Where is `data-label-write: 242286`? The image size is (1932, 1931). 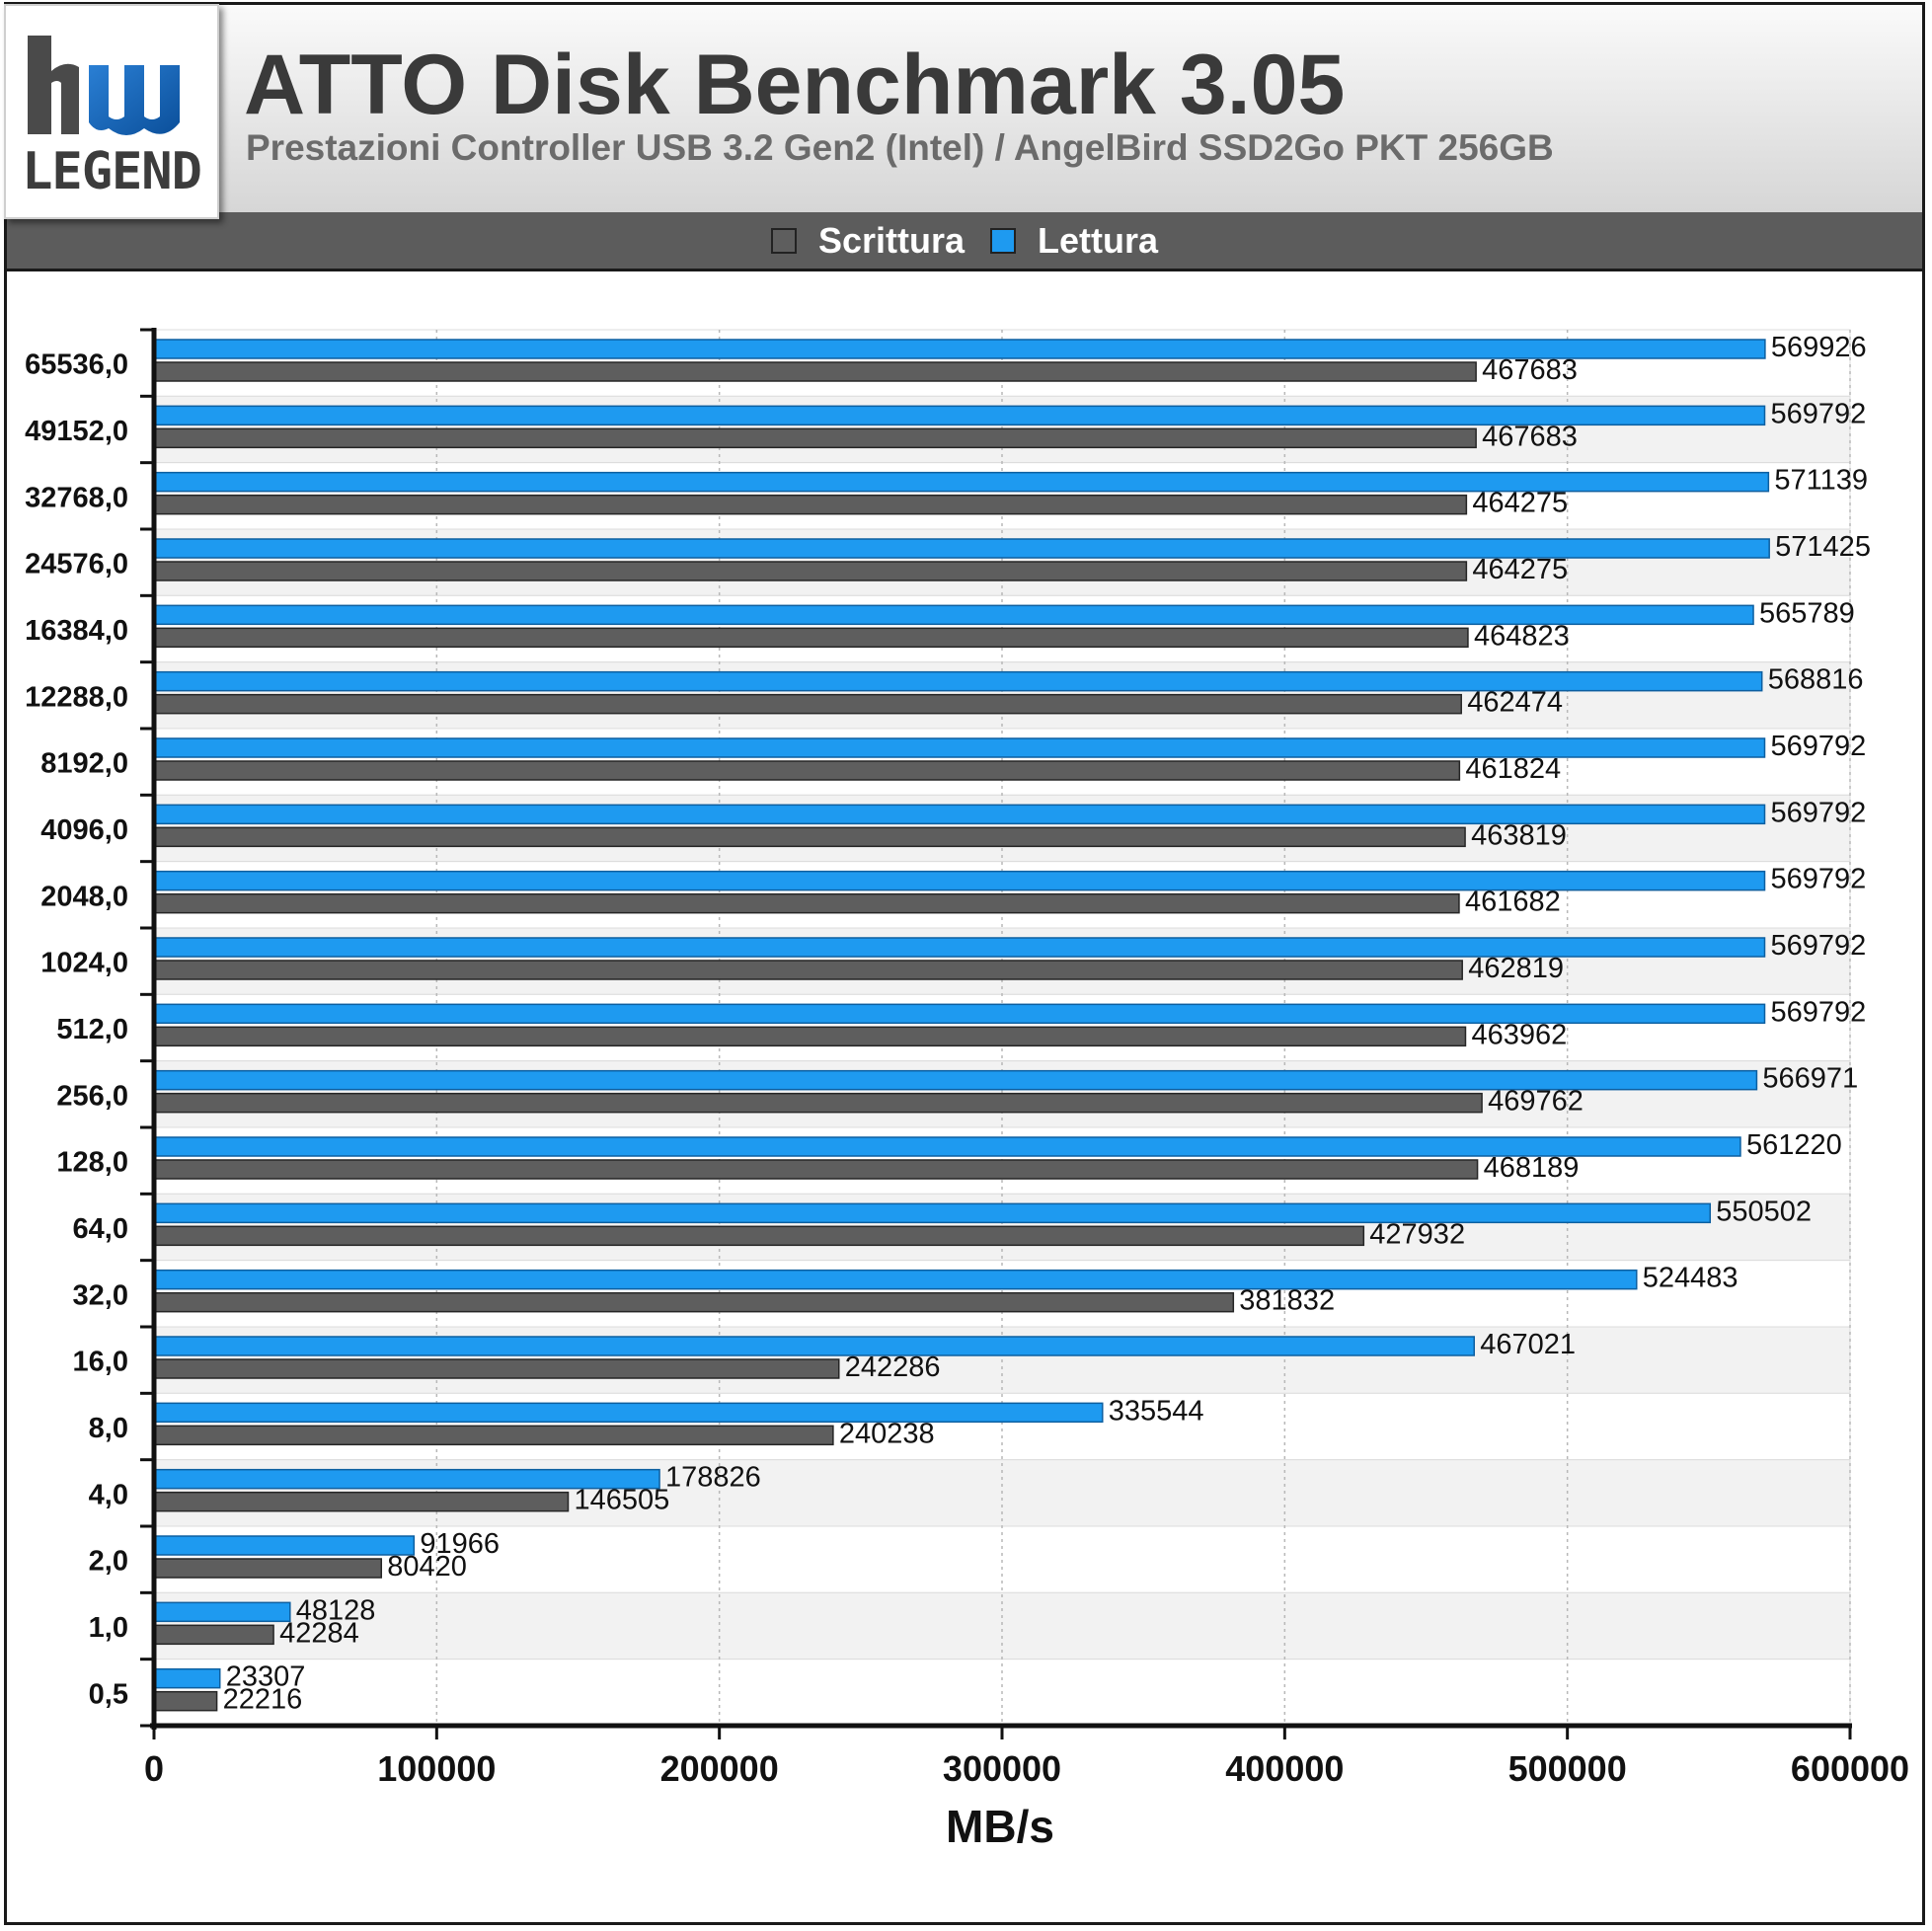 data-label-write: 242286 is located at coordinates (893, 1367).